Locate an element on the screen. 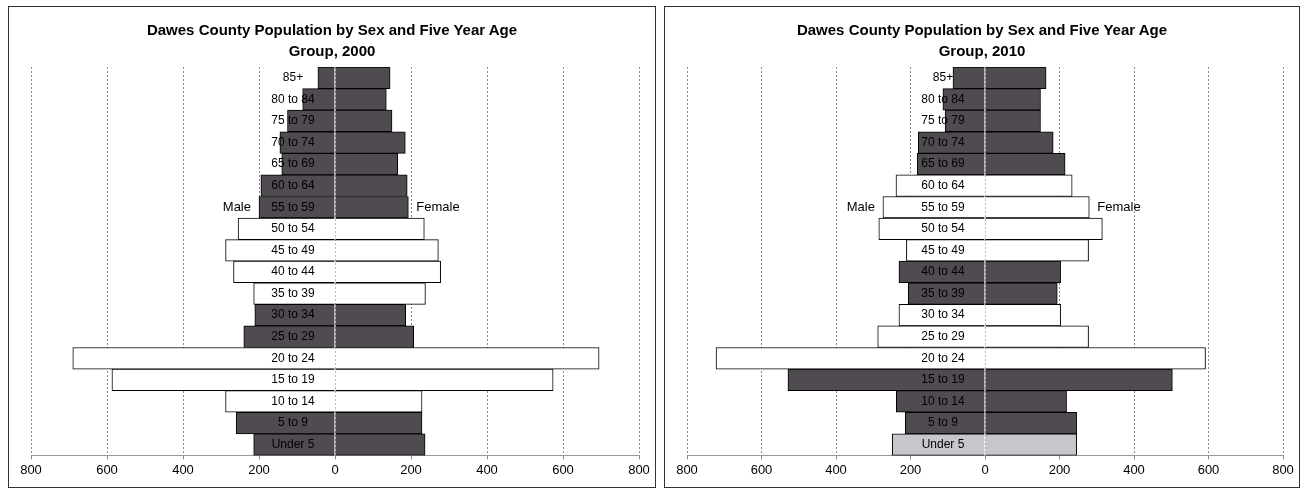 This screenshot has width=1304, height=492. y-tick-label: 80 to 84 is located at coordinates (943, 98).